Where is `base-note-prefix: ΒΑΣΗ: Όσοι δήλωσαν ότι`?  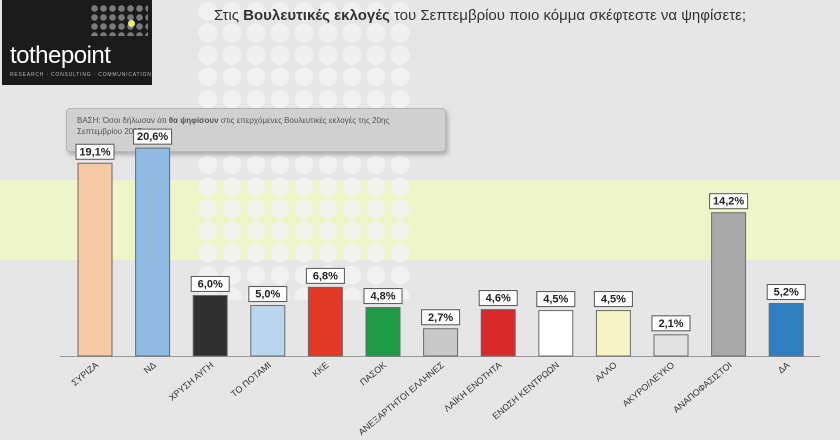 base-note-prefix: ΒΑΣΗ: Όσοι δήλωσαν ότι is located at coordinates (123, 120).